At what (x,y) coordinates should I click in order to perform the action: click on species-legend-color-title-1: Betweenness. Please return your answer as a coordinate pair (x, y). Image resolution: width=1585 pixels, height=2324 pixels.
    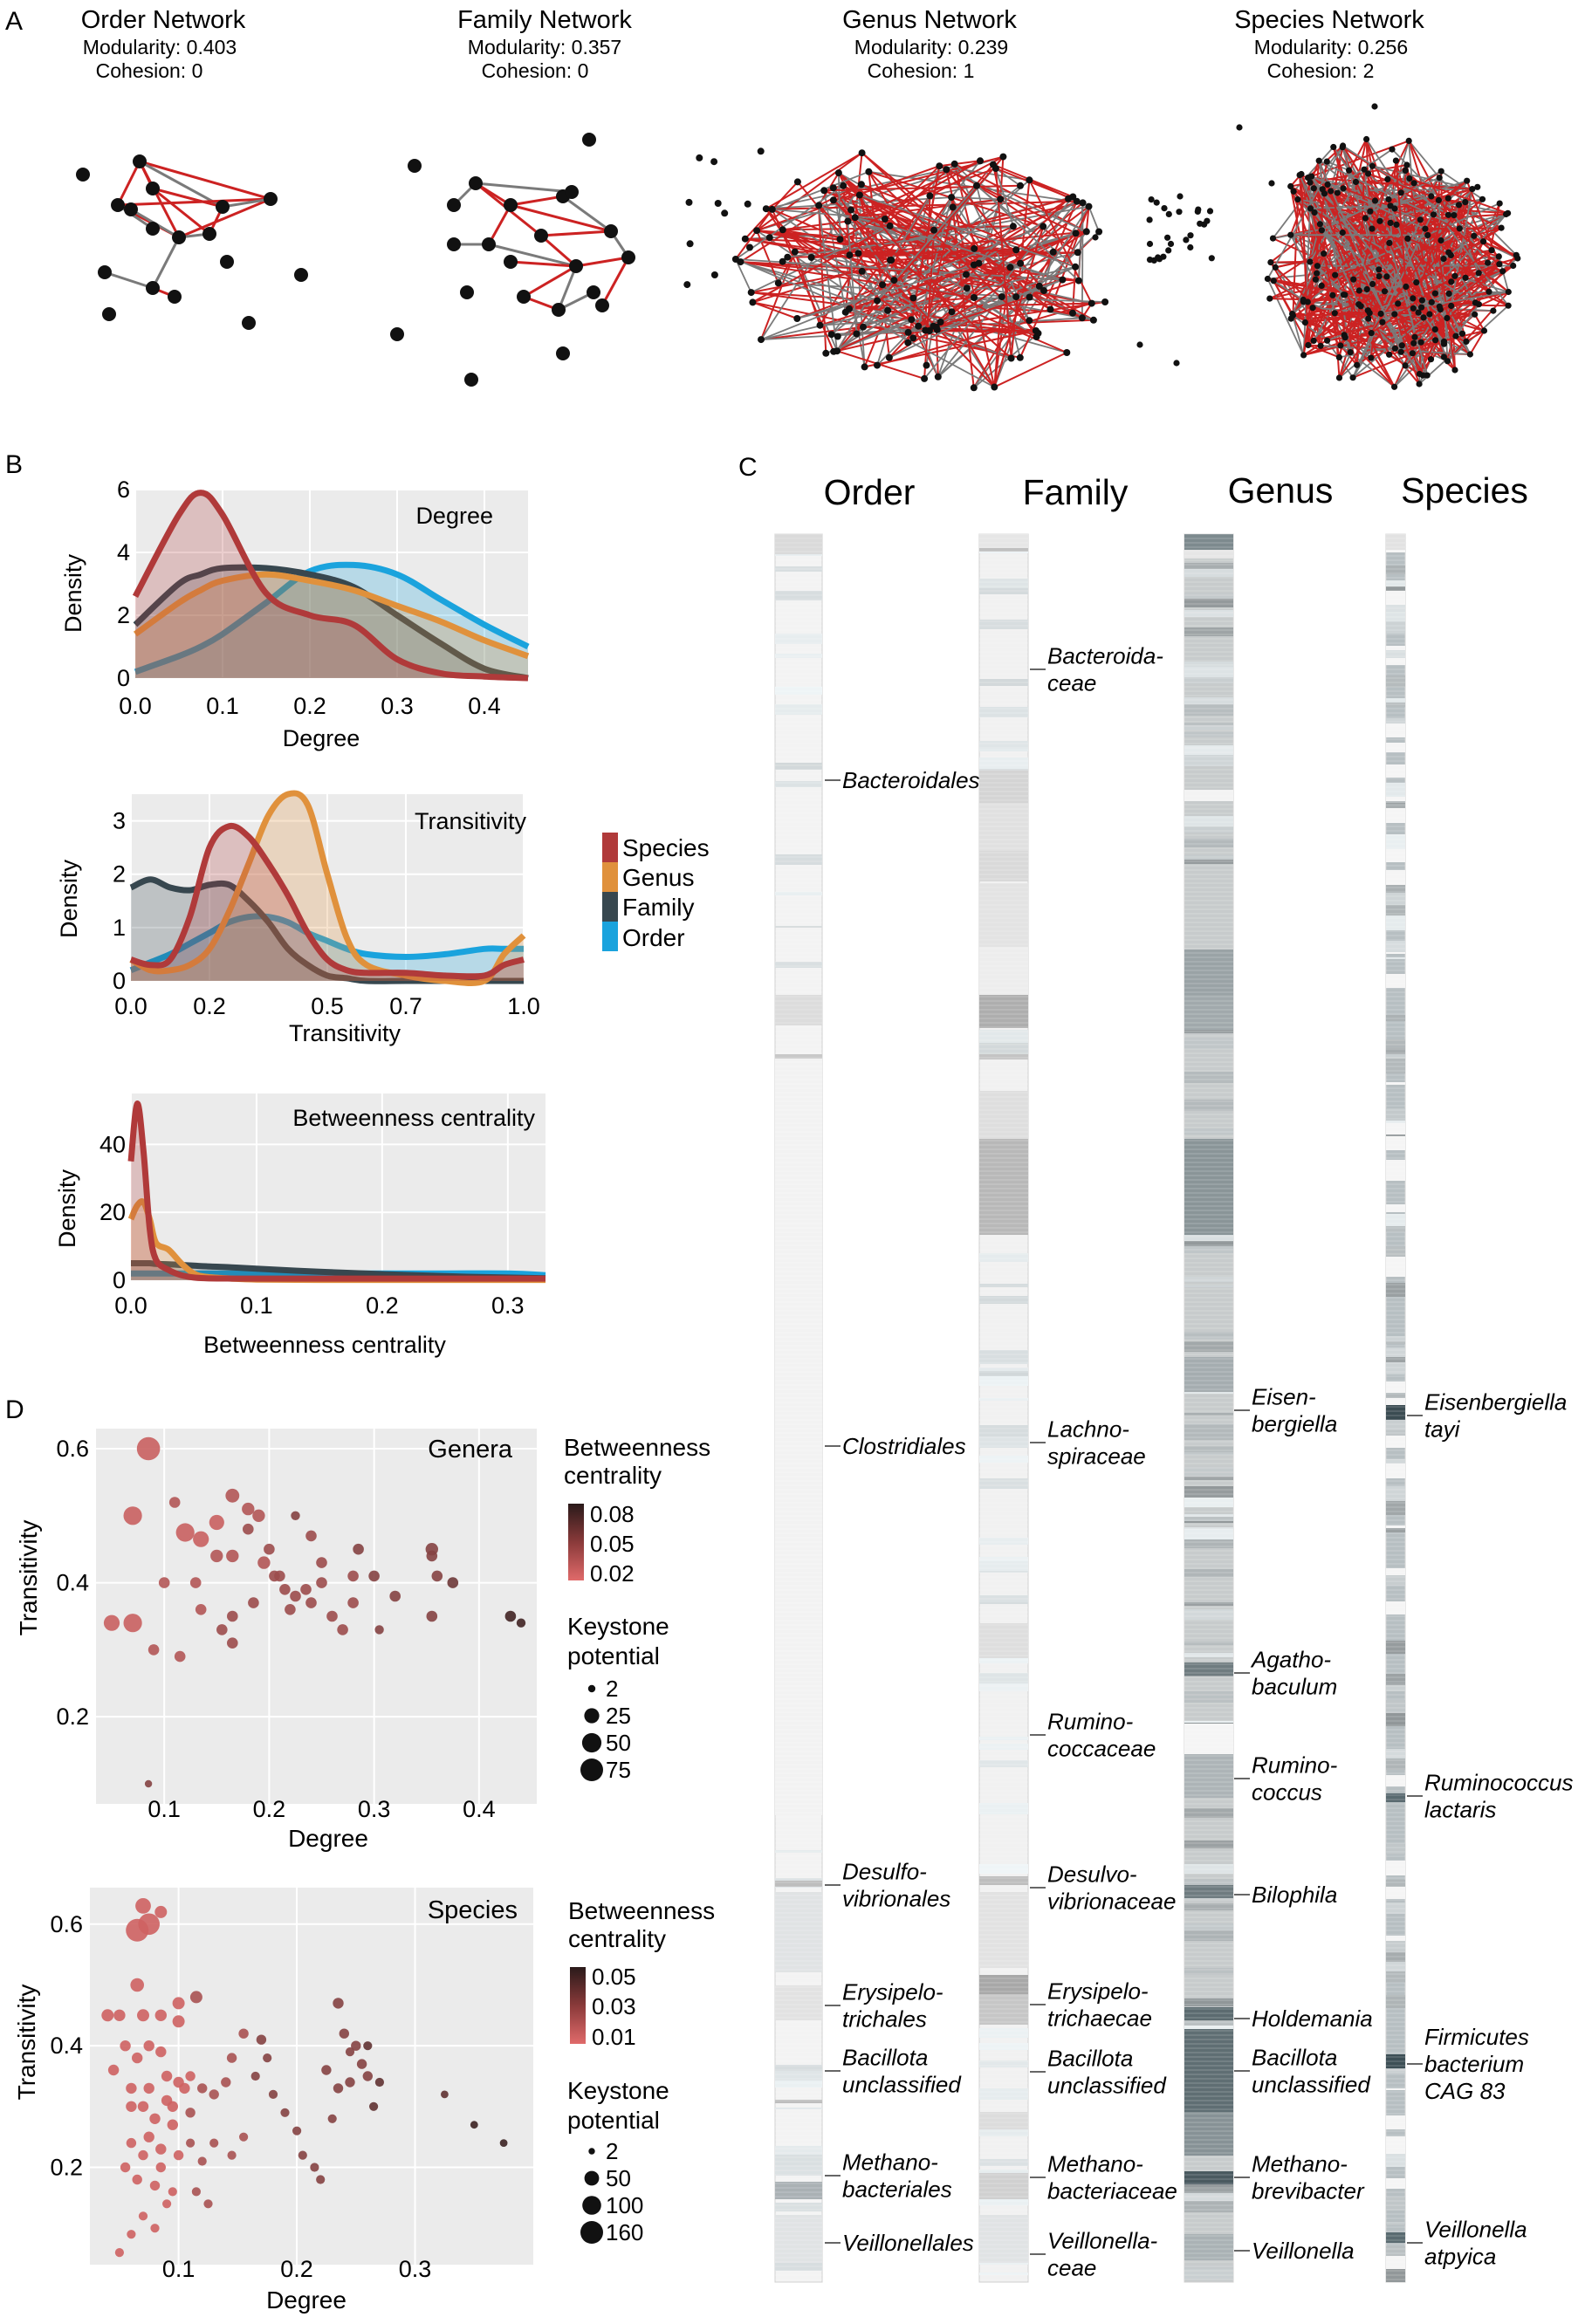
    Looking at the image, I should click on (641, 1910).